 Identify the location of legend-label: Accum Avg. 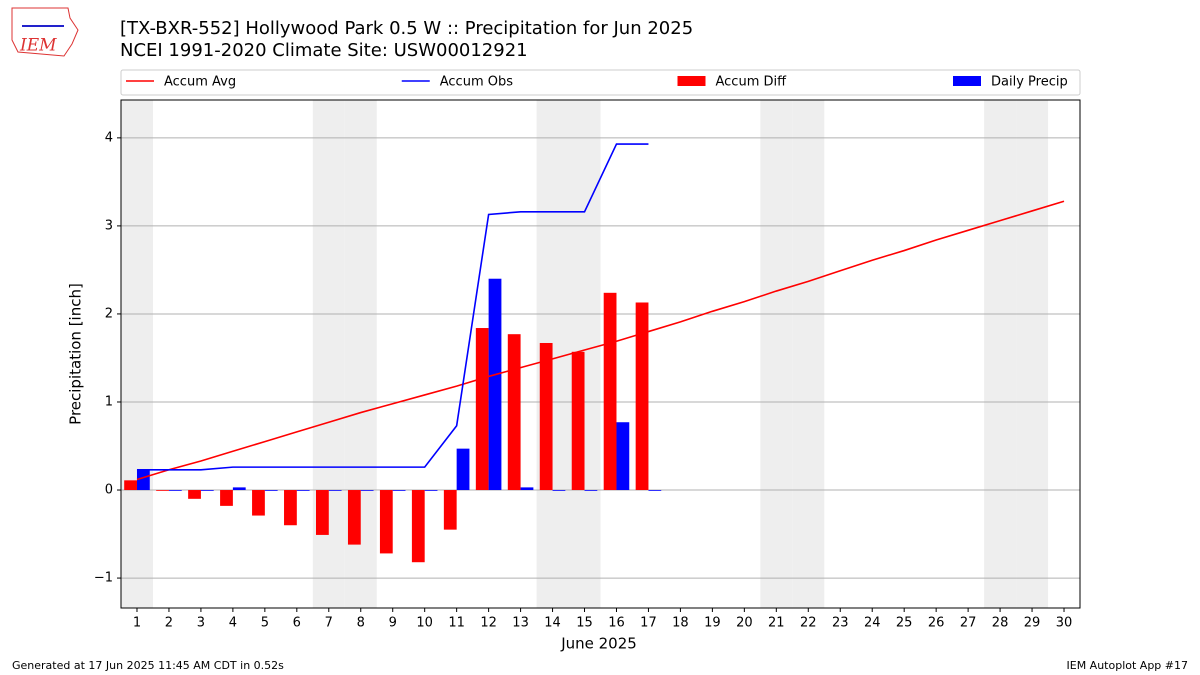
(200, 82).